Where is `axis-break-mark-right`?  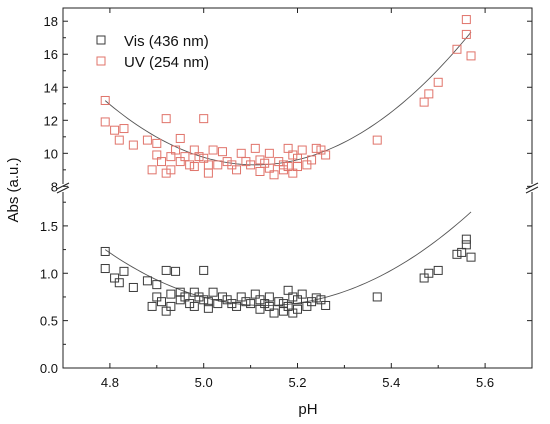 axis-break-mark-right is located at coordinates (532, 190).